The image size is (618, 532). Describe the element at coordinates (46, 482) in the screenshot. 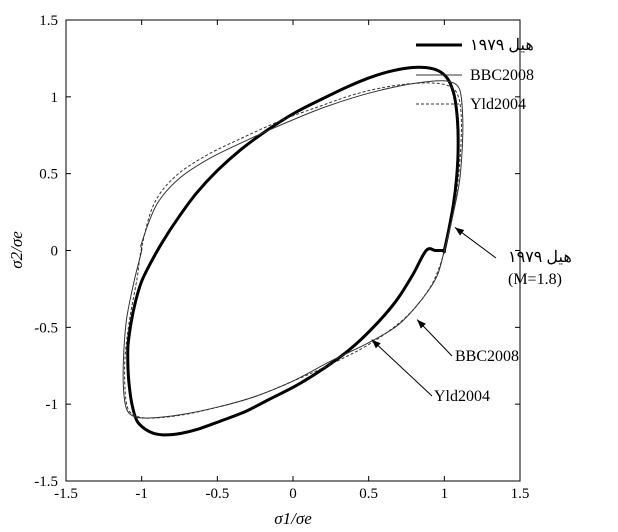

I see `y-tick-label: -1.5` at that location.